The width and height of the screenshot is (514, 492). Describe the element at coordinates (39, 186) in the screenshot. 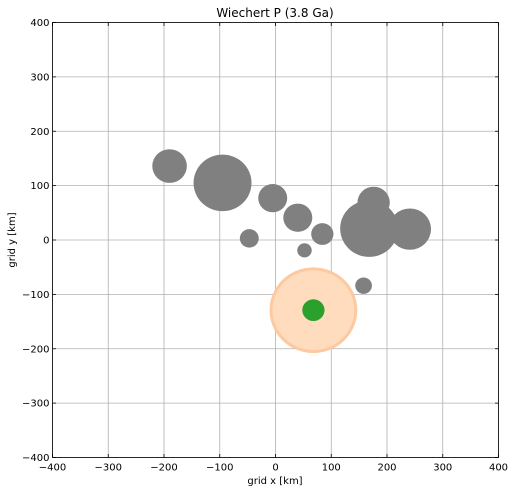

I see `y-tick-label: 100` at that location.